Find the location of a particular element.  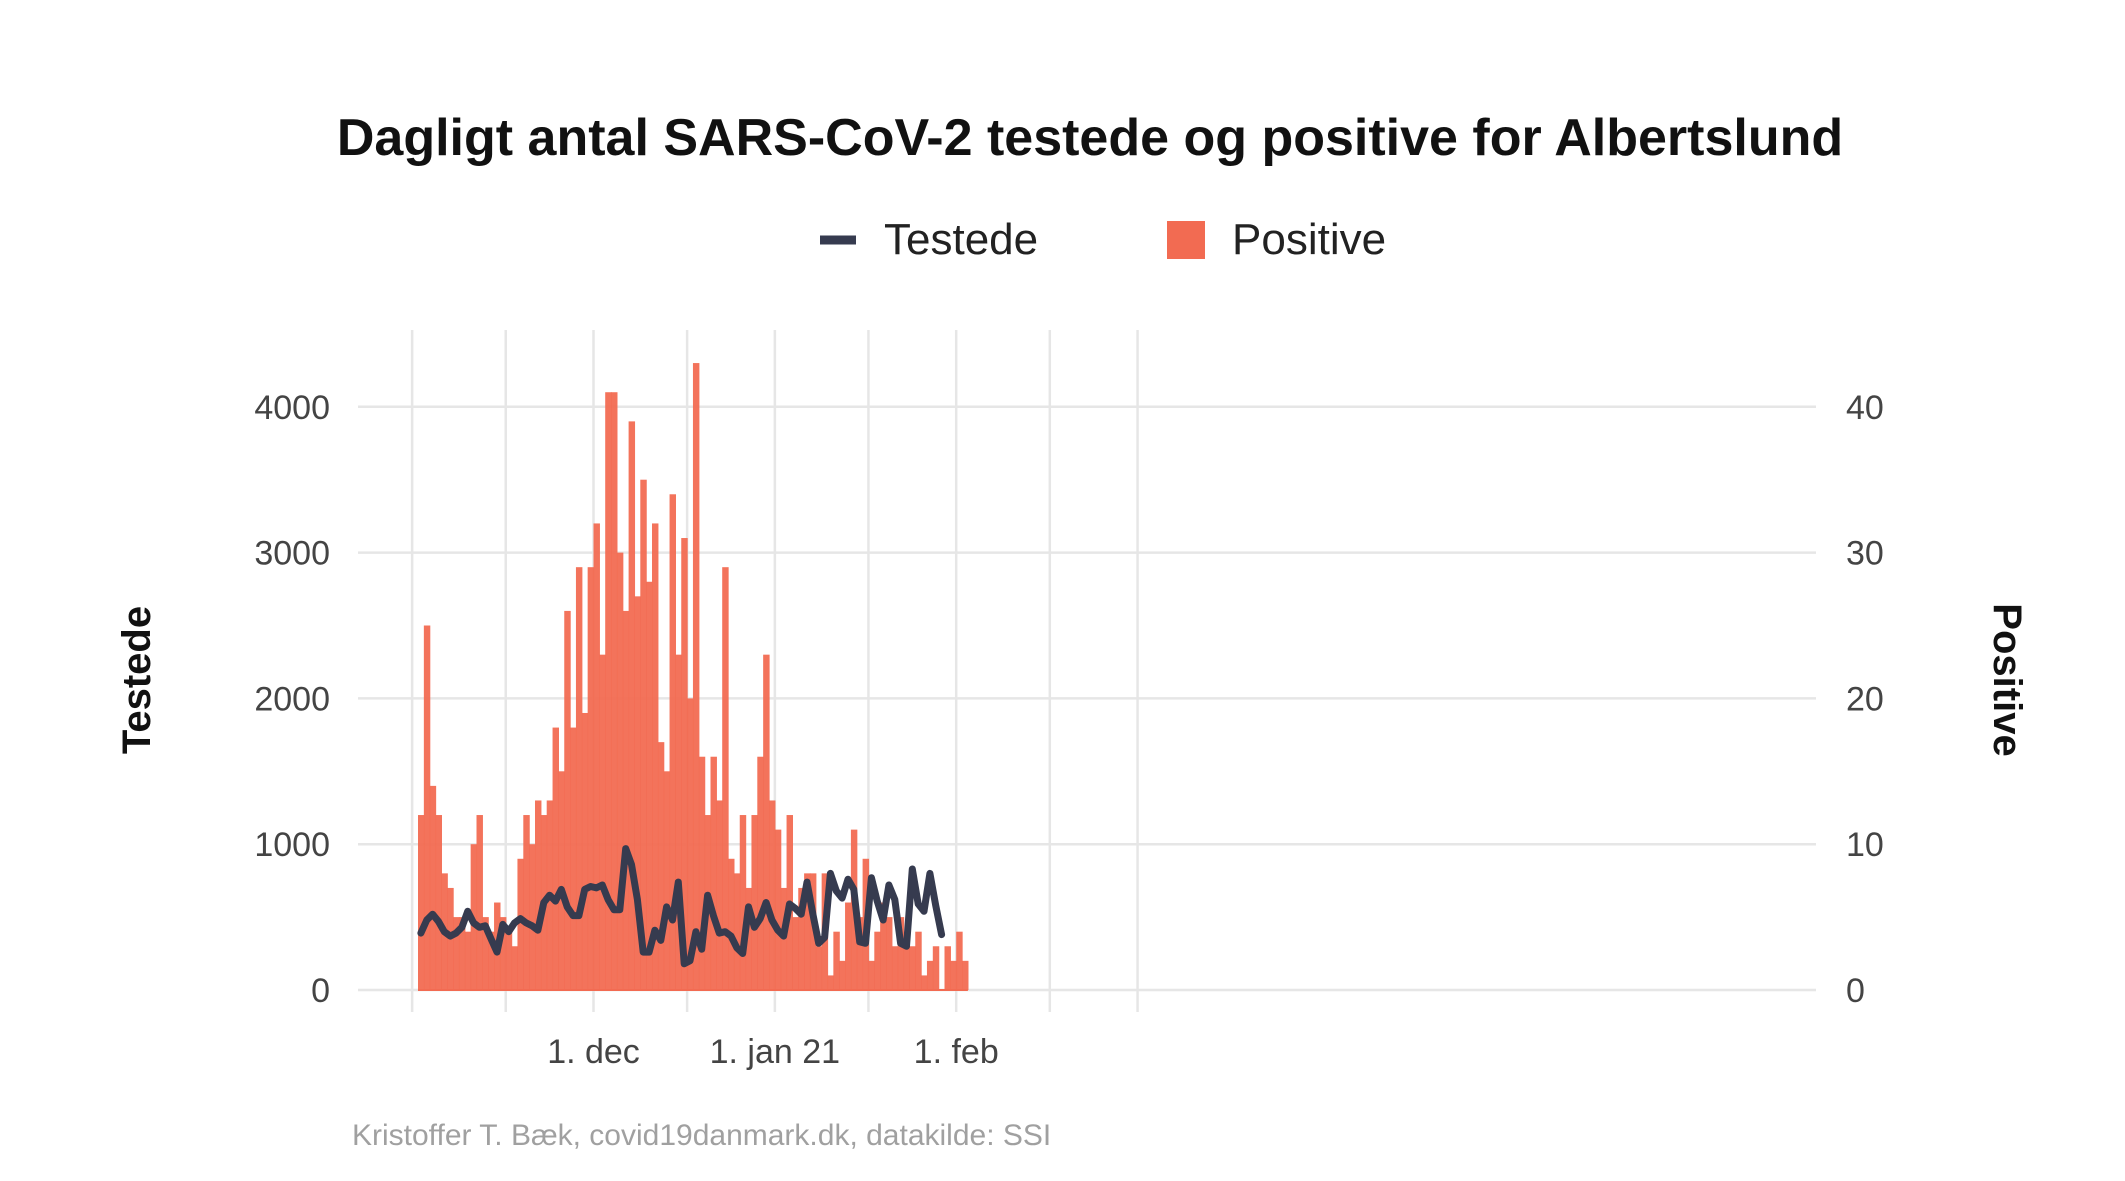

testede-line is located at coordinates (681, 906).